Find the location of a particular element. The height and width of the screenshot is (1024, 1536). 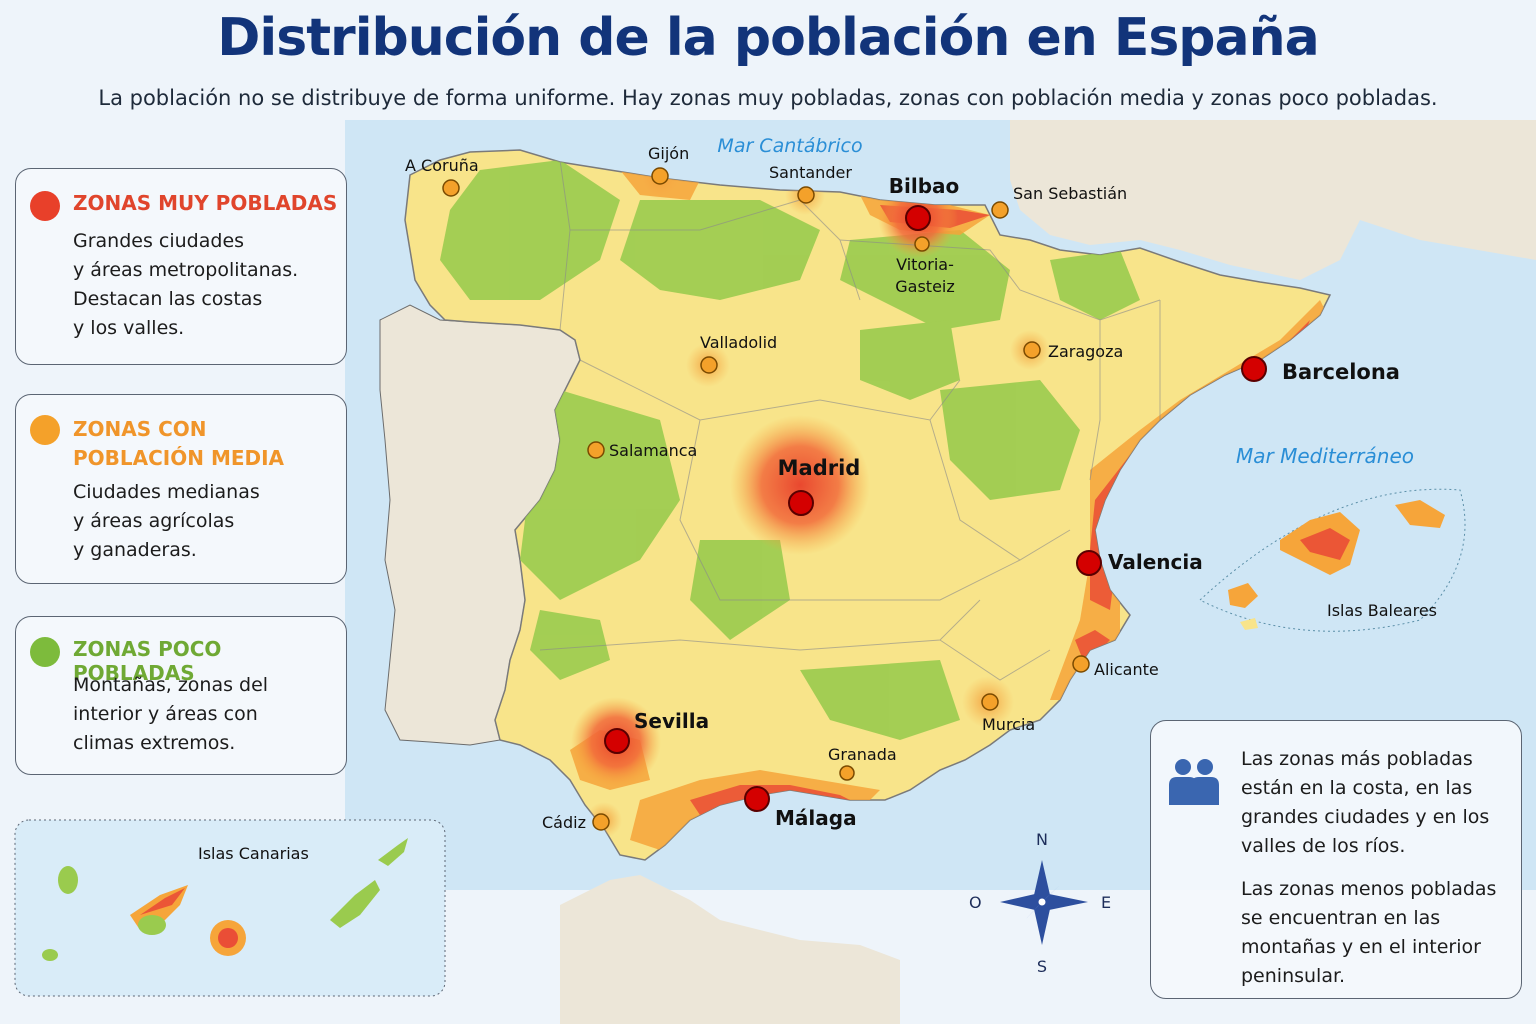

island-label-baleares: Islas Baleares is located at coordinates (1382, 610).